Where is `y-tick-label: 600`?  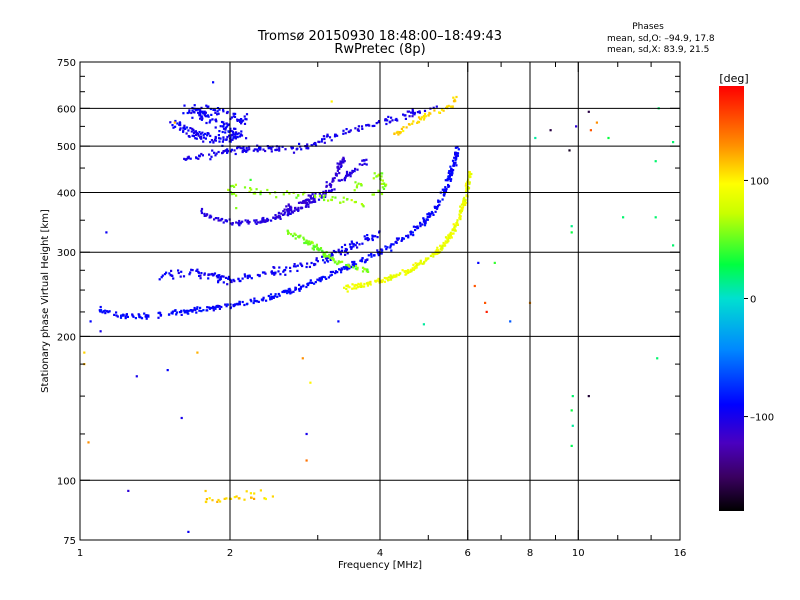 y-tick-label: 600 is located at coordinates (66, 109).